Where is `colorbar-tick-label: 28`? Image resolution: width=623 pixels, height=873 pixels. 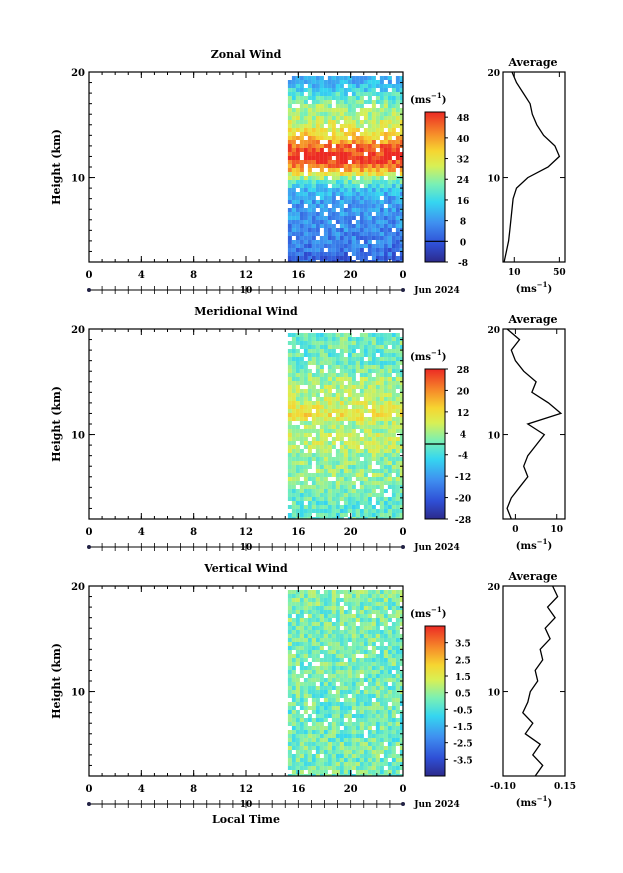
colorbar-tick-label: 28 is located at coordinates (463, 371).